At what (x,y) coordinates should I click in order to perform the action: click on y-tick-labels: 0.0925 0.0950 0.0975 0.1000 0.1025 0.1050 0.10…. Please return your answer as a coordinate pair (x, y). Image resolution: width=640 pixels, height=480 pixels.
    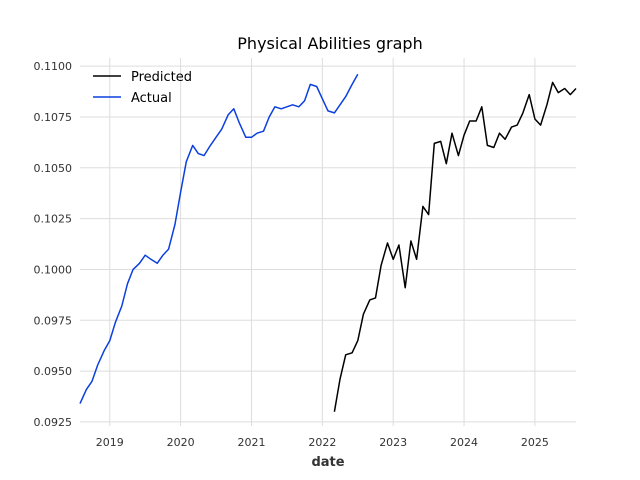
    Looking at the image, I should click on (53, 244).